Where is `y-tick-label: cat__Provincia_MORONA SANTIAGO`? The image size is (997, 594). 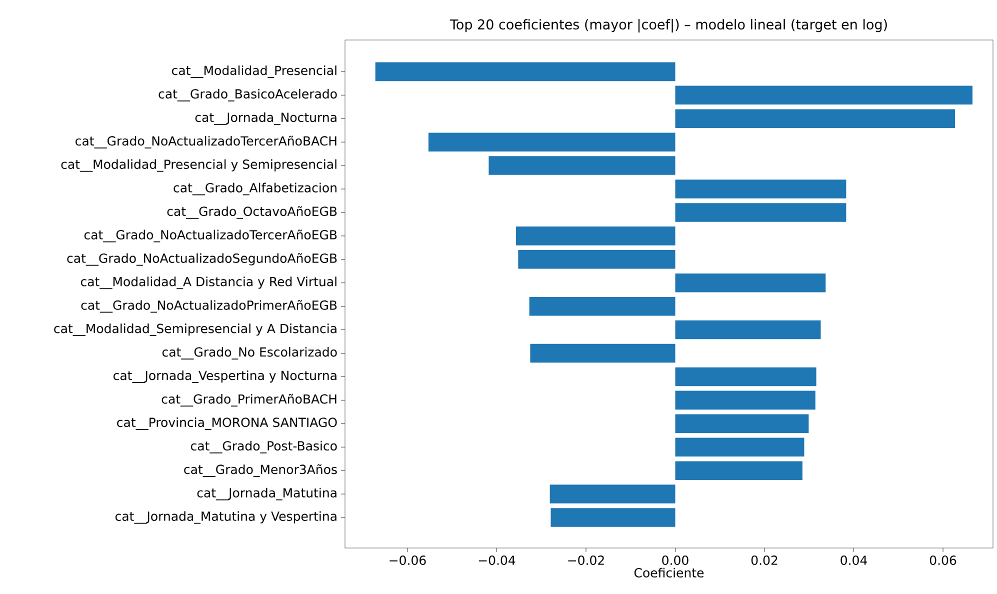
y-tick-label: cat__Provincia_MORONA SANTIAGO is located at coordinates (227, 423).